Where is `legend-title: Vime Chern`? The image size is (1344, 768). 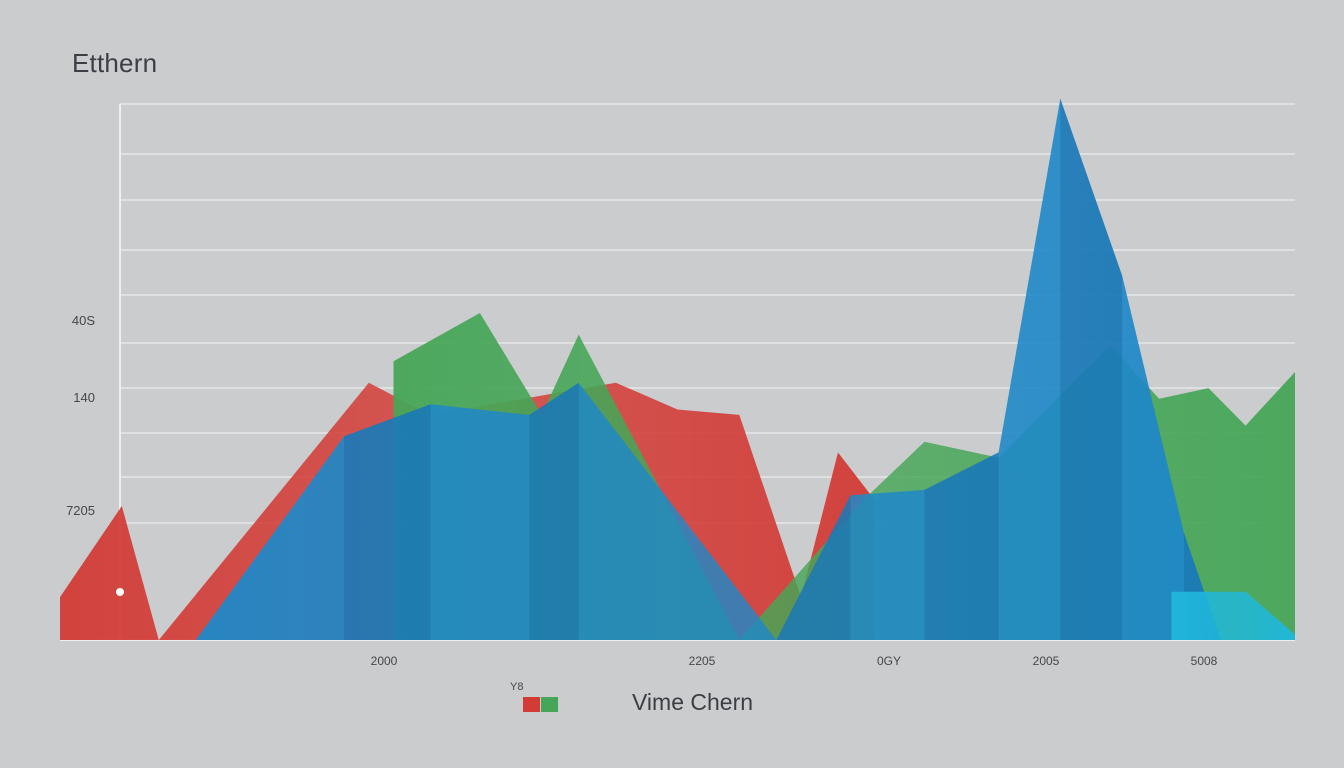
legend-title: Vime Chern is located at coordinates (693, 702).